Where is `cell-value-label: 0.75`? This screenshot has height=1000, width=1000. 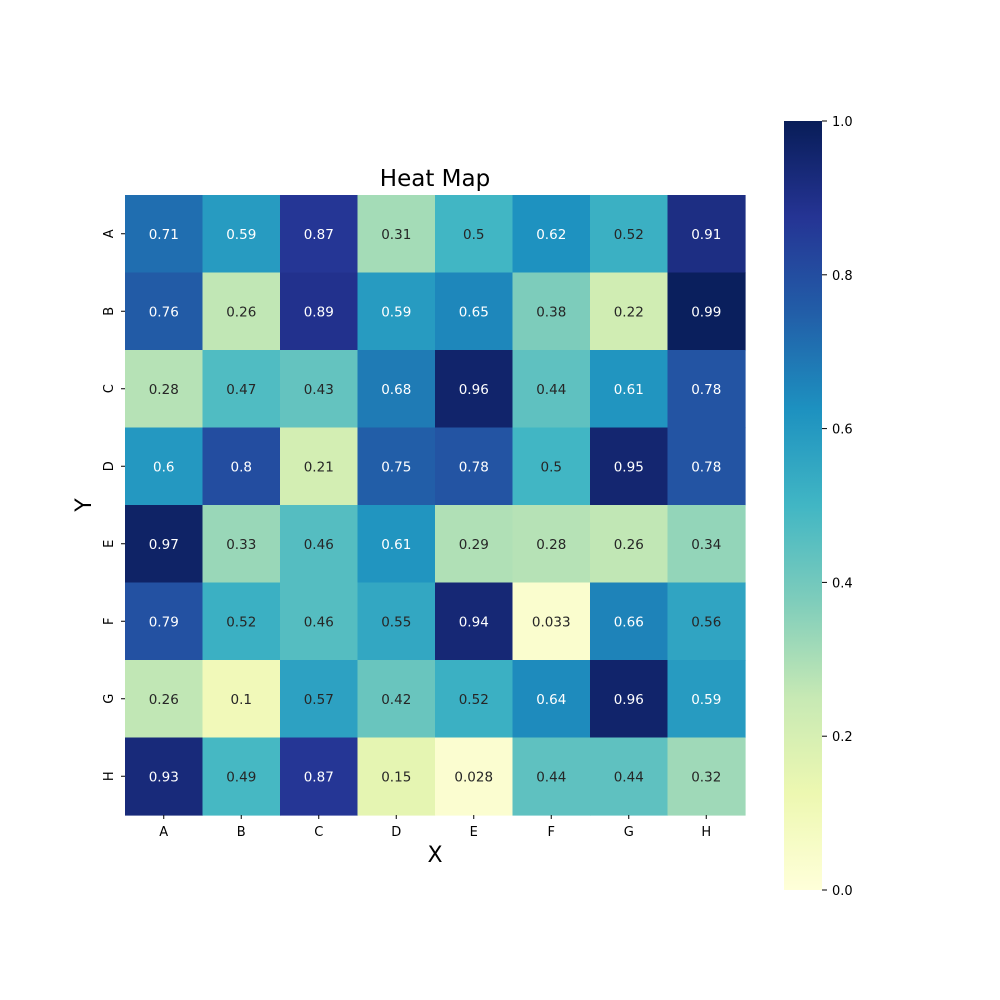
cell-value-label: 0.75 is located at coordinates (396, 467).